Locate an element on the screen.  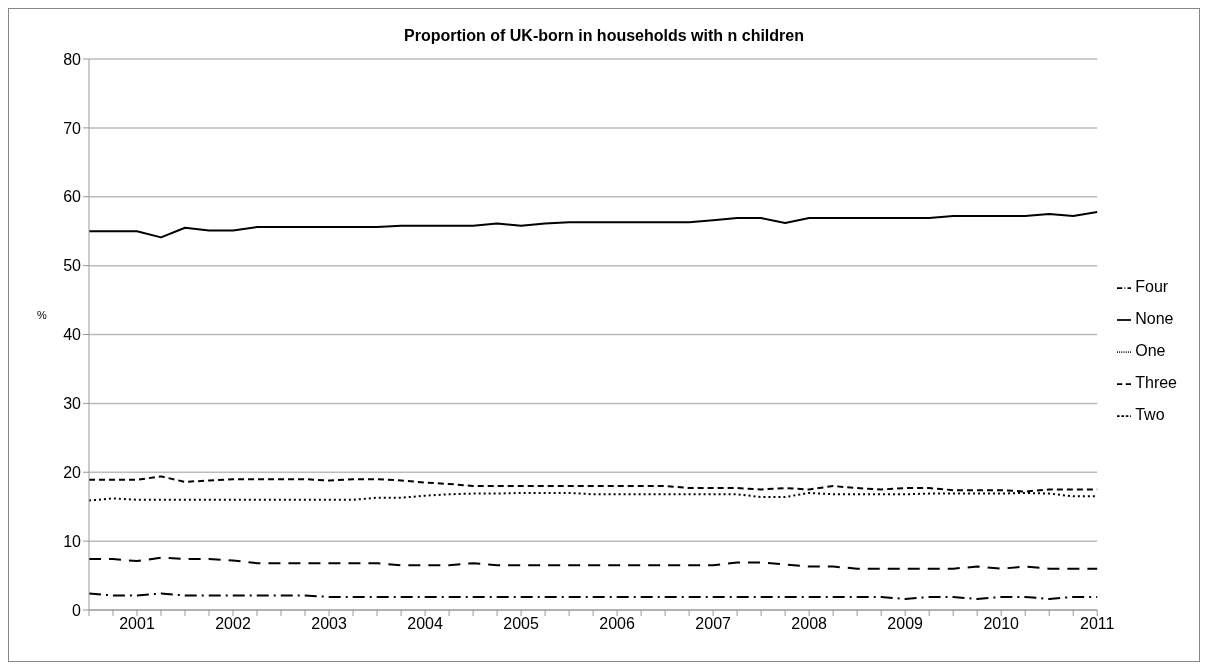
y-tick-label: 30 is located at coordinates (72, 404).